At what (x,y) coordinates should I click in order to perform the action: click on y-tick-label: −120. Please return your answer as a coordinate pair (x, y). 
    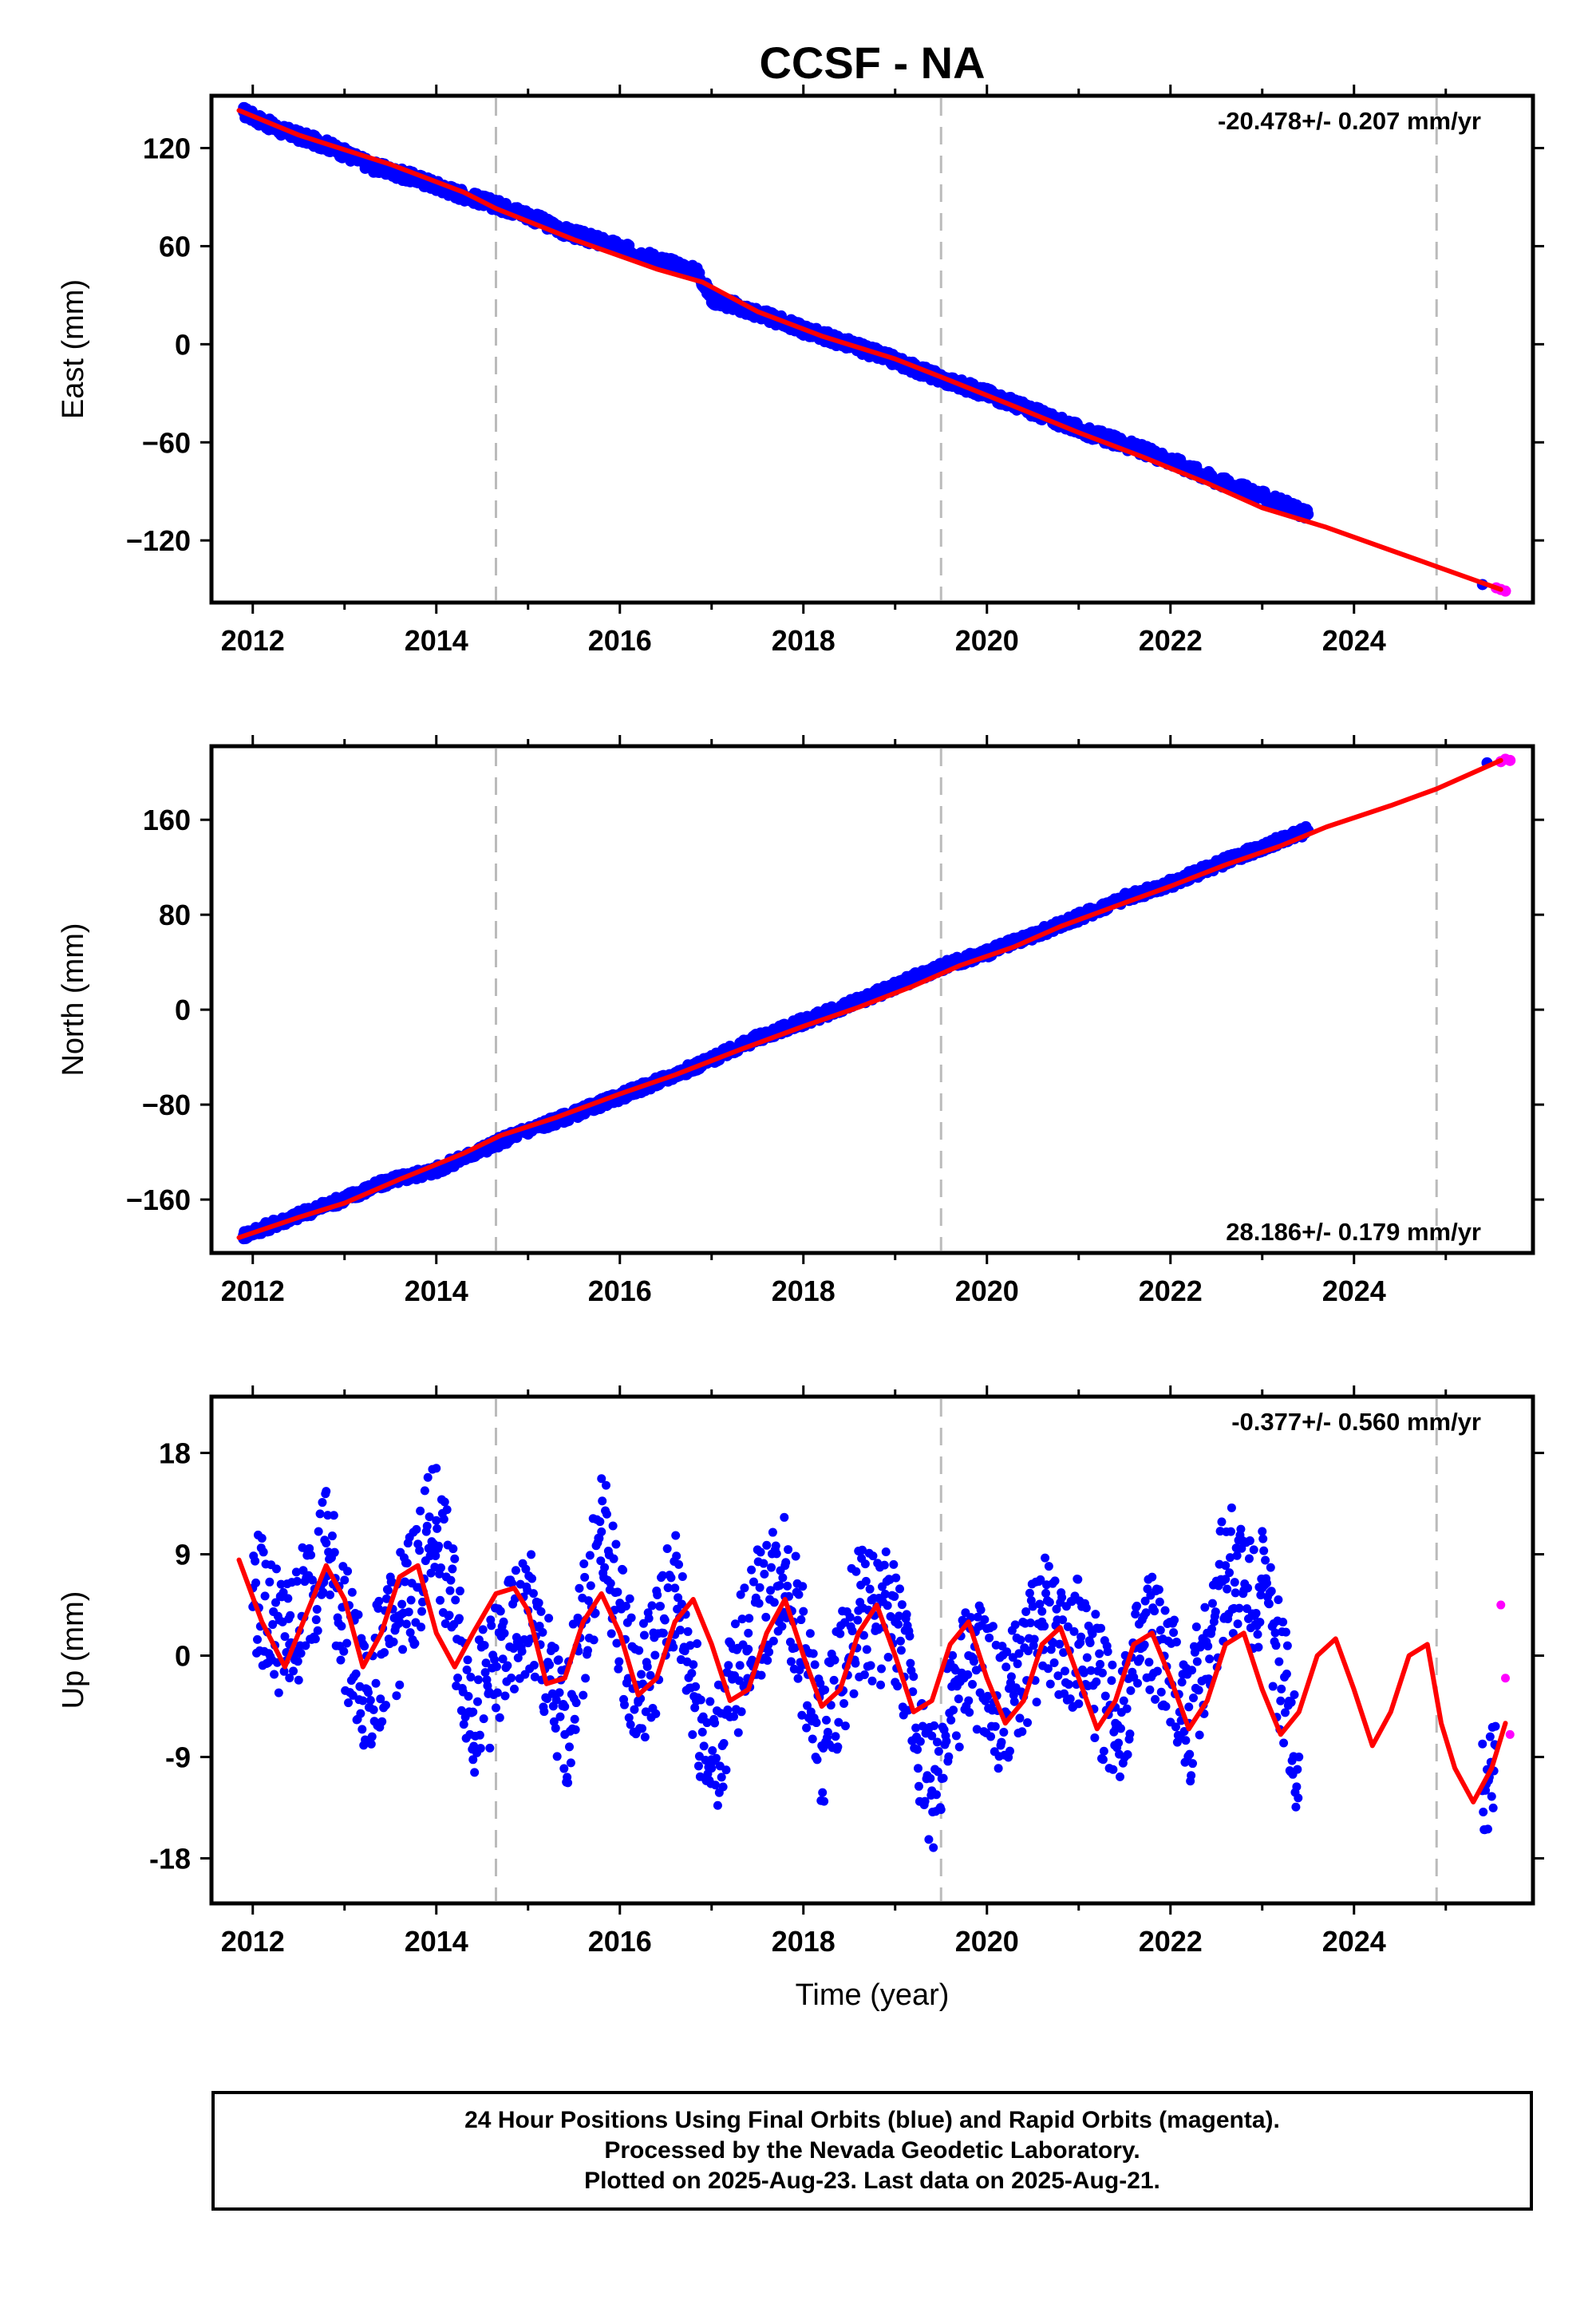
    Looking at the image, I should click on (158, 540).